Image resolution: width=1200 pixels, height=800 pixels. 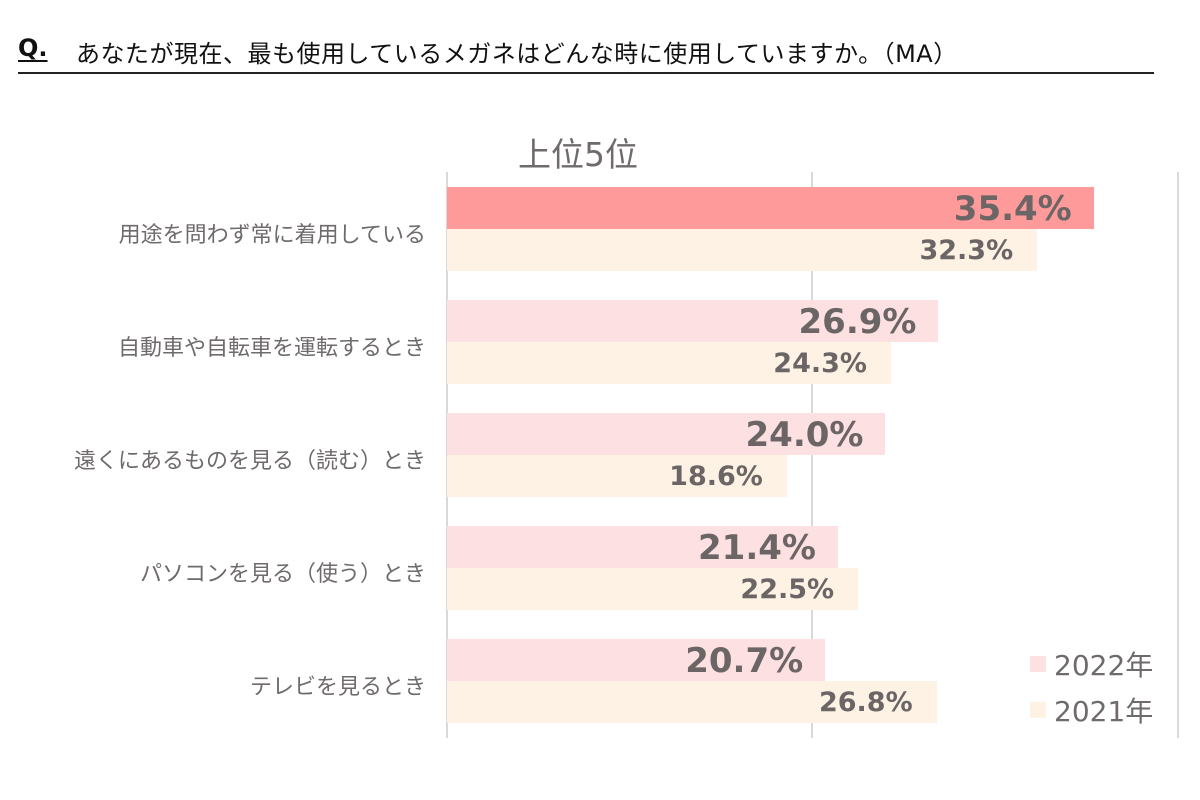 I want to click on value-label-2021: 32.3%, so click(x=966, y=250).